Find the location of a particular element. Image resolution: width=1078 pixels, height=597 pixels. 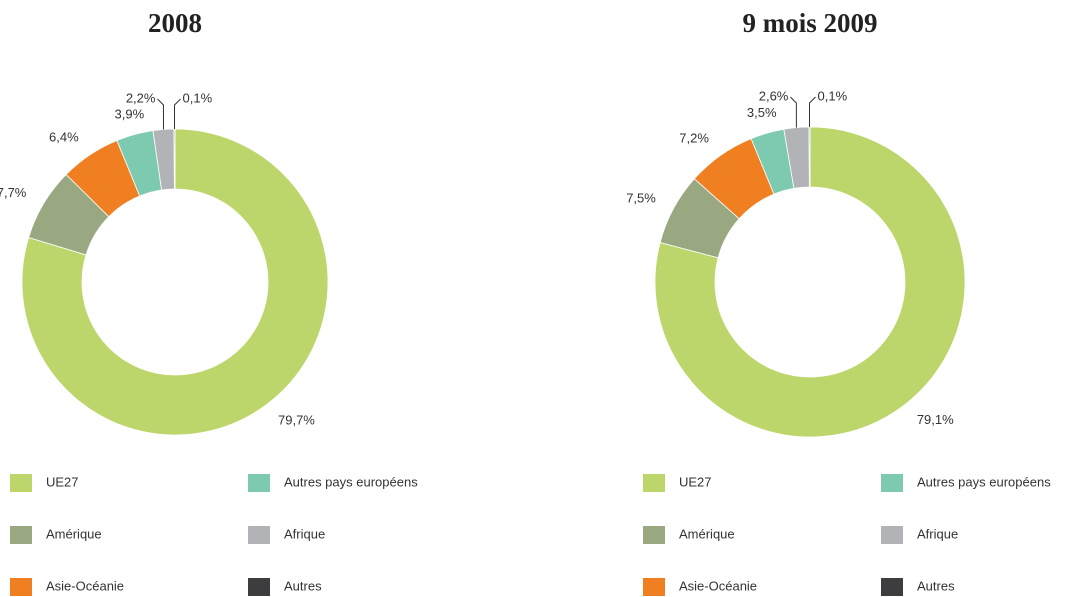

data-label: 3,9% is located at coordinates (130, 114).